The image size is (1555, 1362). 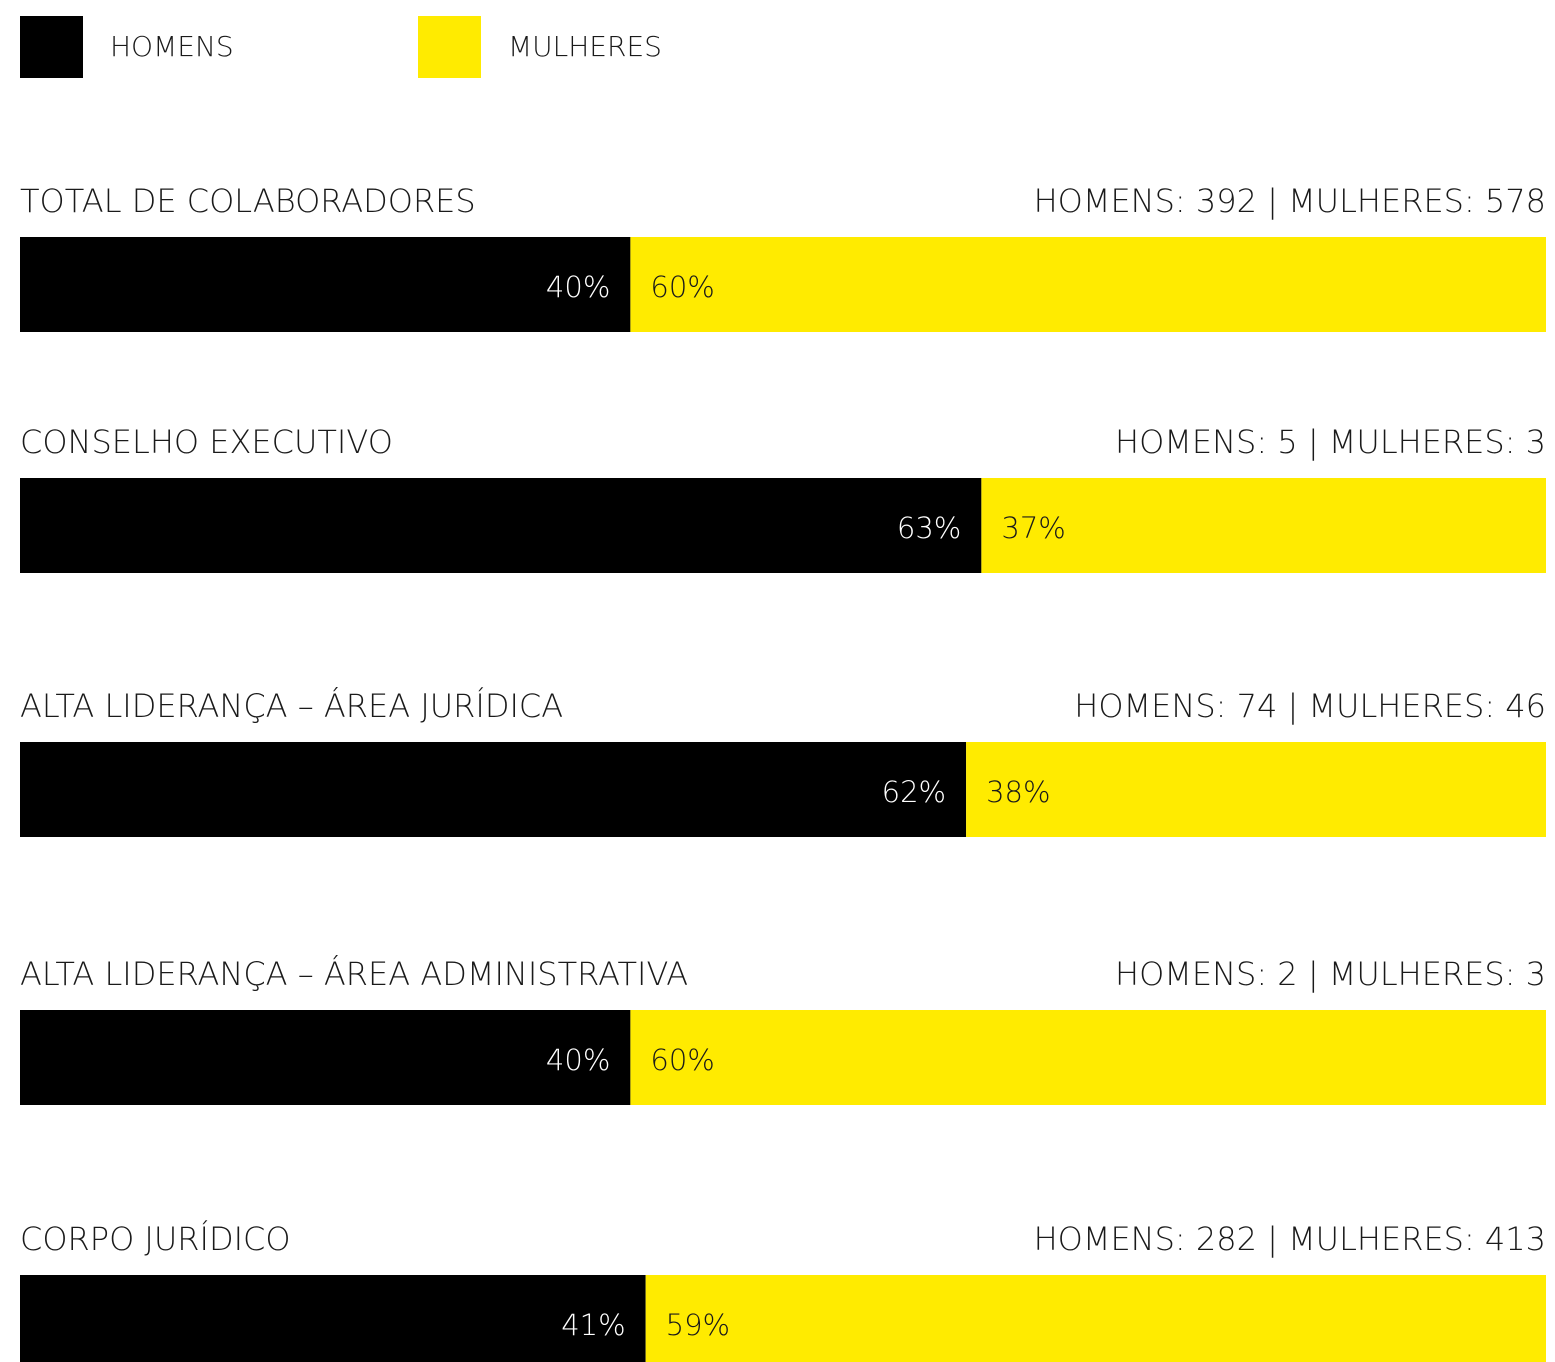 I want to click on legend-label: MULHERES, so click(x=585, y=46).